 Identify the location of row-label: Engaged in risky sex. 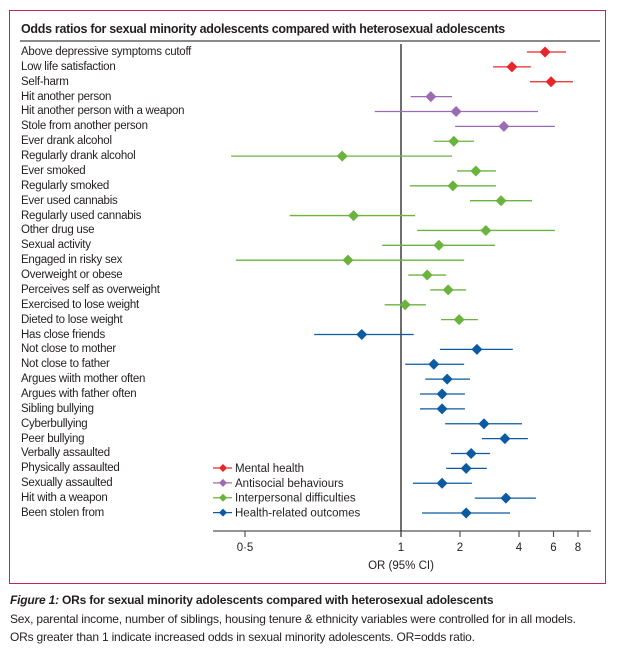
(72, 260).